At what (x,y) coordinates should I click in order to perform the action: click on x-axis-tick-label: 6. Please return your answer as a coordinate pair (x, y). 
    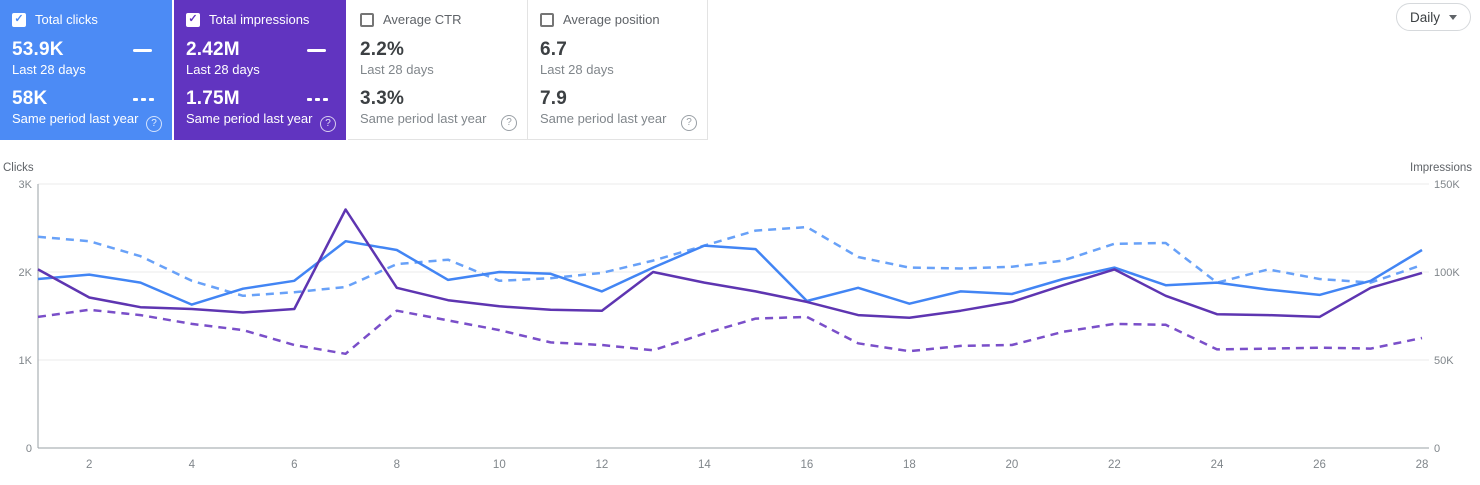
    Looking at the image, I should click on (294, 465).